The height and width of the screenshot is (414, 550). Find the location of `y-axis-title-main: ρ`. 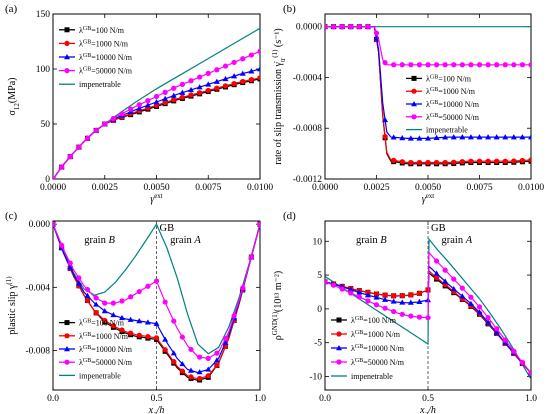

y-axis-title-main: ρ is located at coordinates (278, 337).